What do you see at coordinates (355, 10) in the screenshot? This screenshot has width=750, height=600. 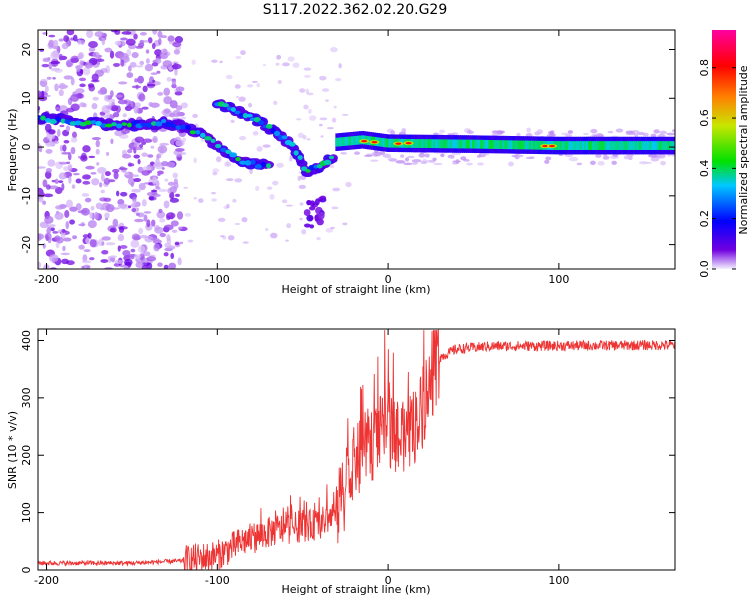 I see `chart-title: S117.2022.362.02.20.G29` at bounding box center [355, 10].